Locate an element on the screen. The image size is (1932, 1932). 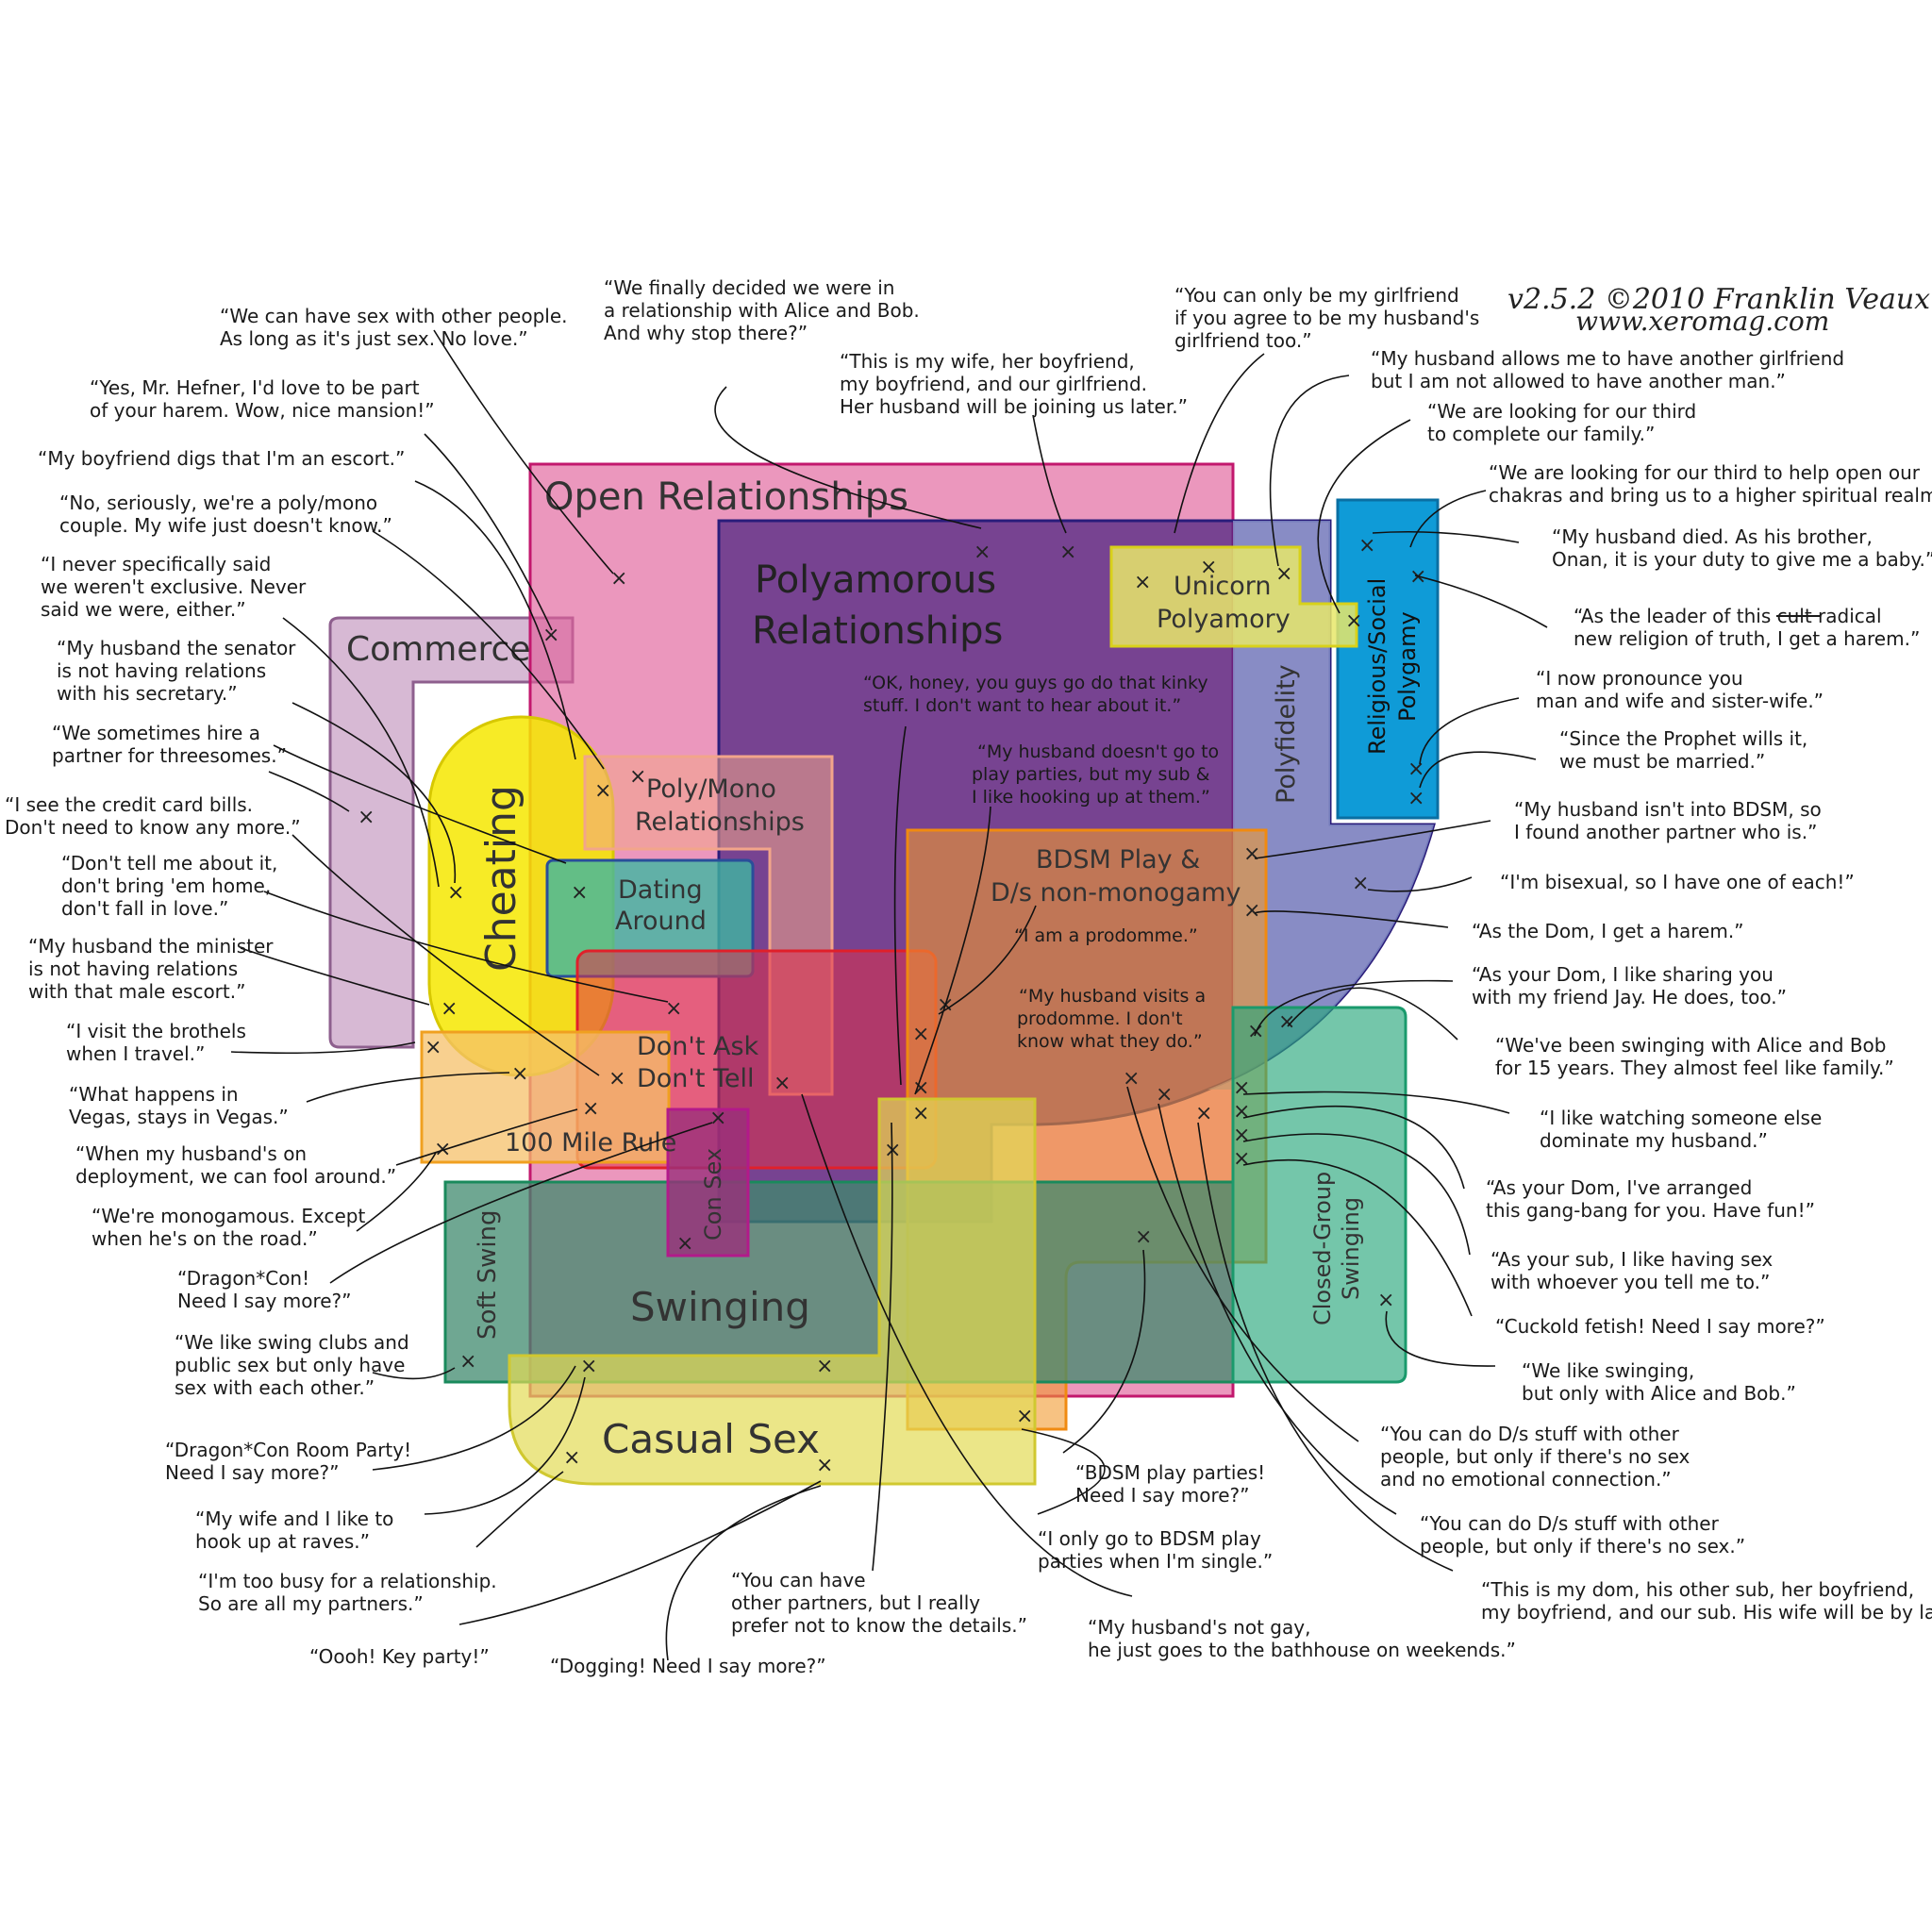
inner-quote-prodomme: “I am a prodomme.” is located at coordinates (1106, 936).